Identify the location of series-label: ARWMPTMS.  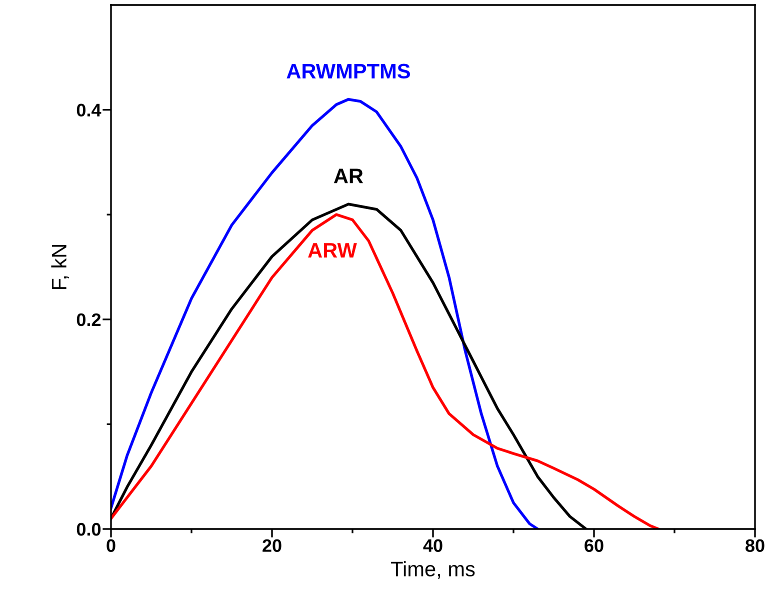
(348, 71).